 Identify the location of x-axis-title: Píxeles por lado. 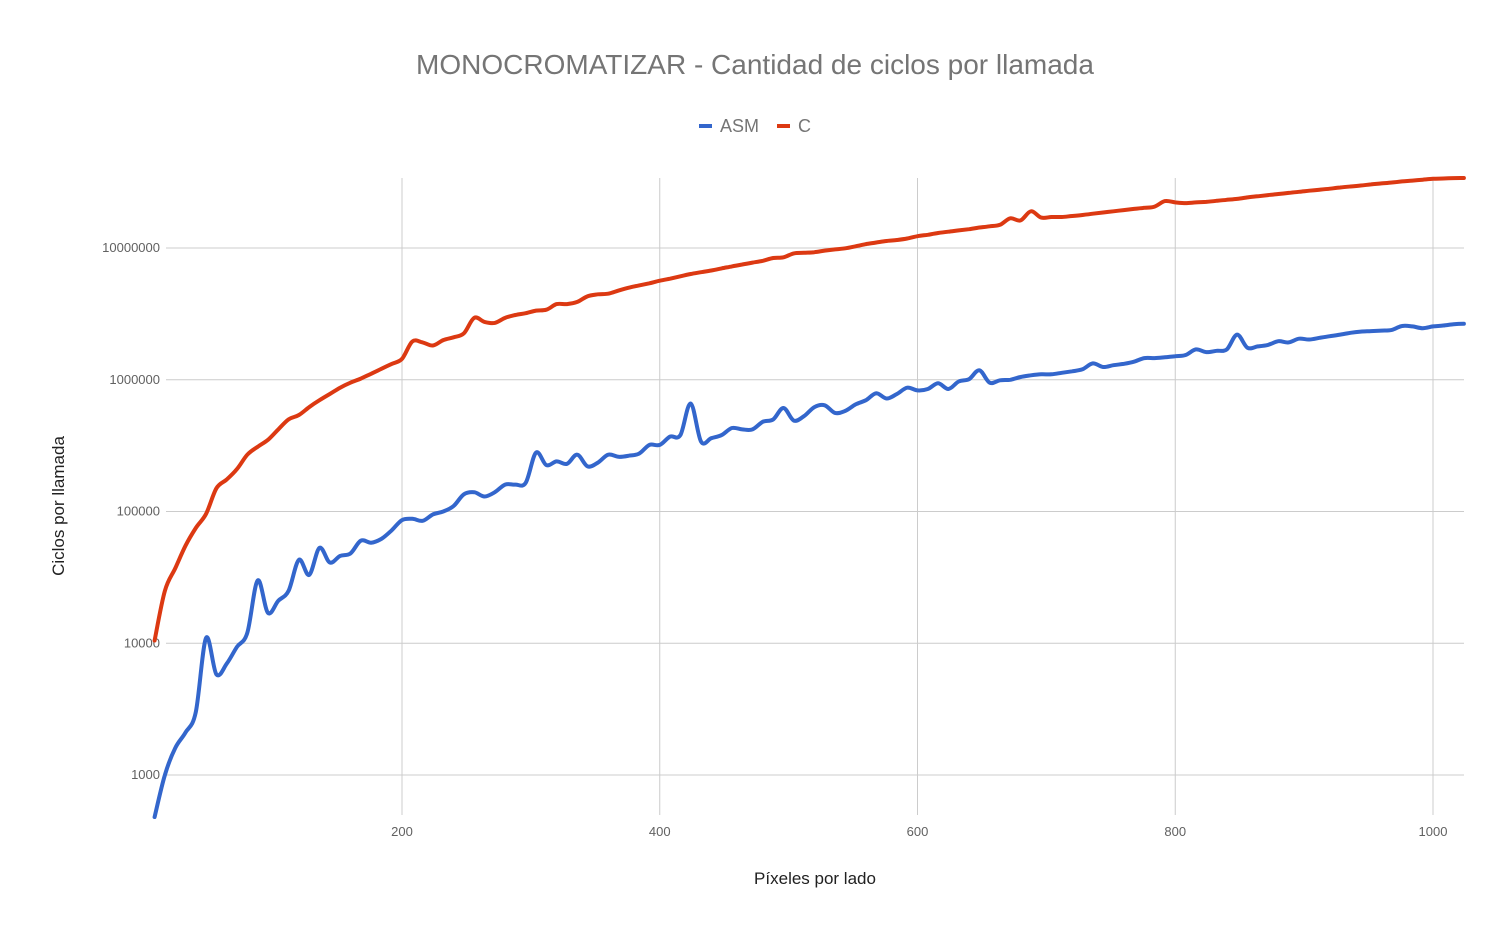
(815, 878).